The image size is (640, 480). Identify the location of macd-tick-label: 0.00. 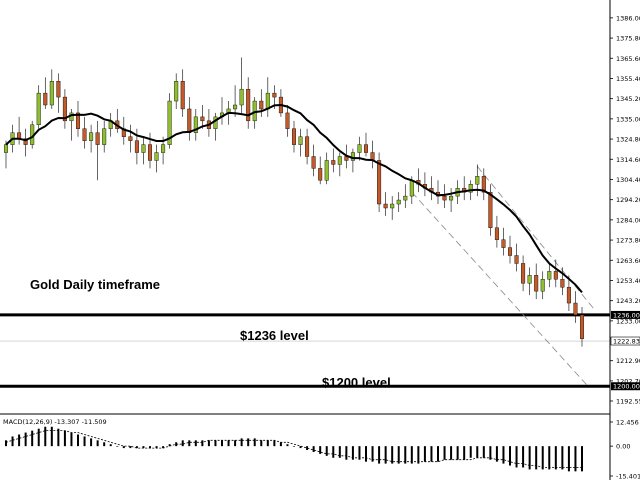
(623, 447).